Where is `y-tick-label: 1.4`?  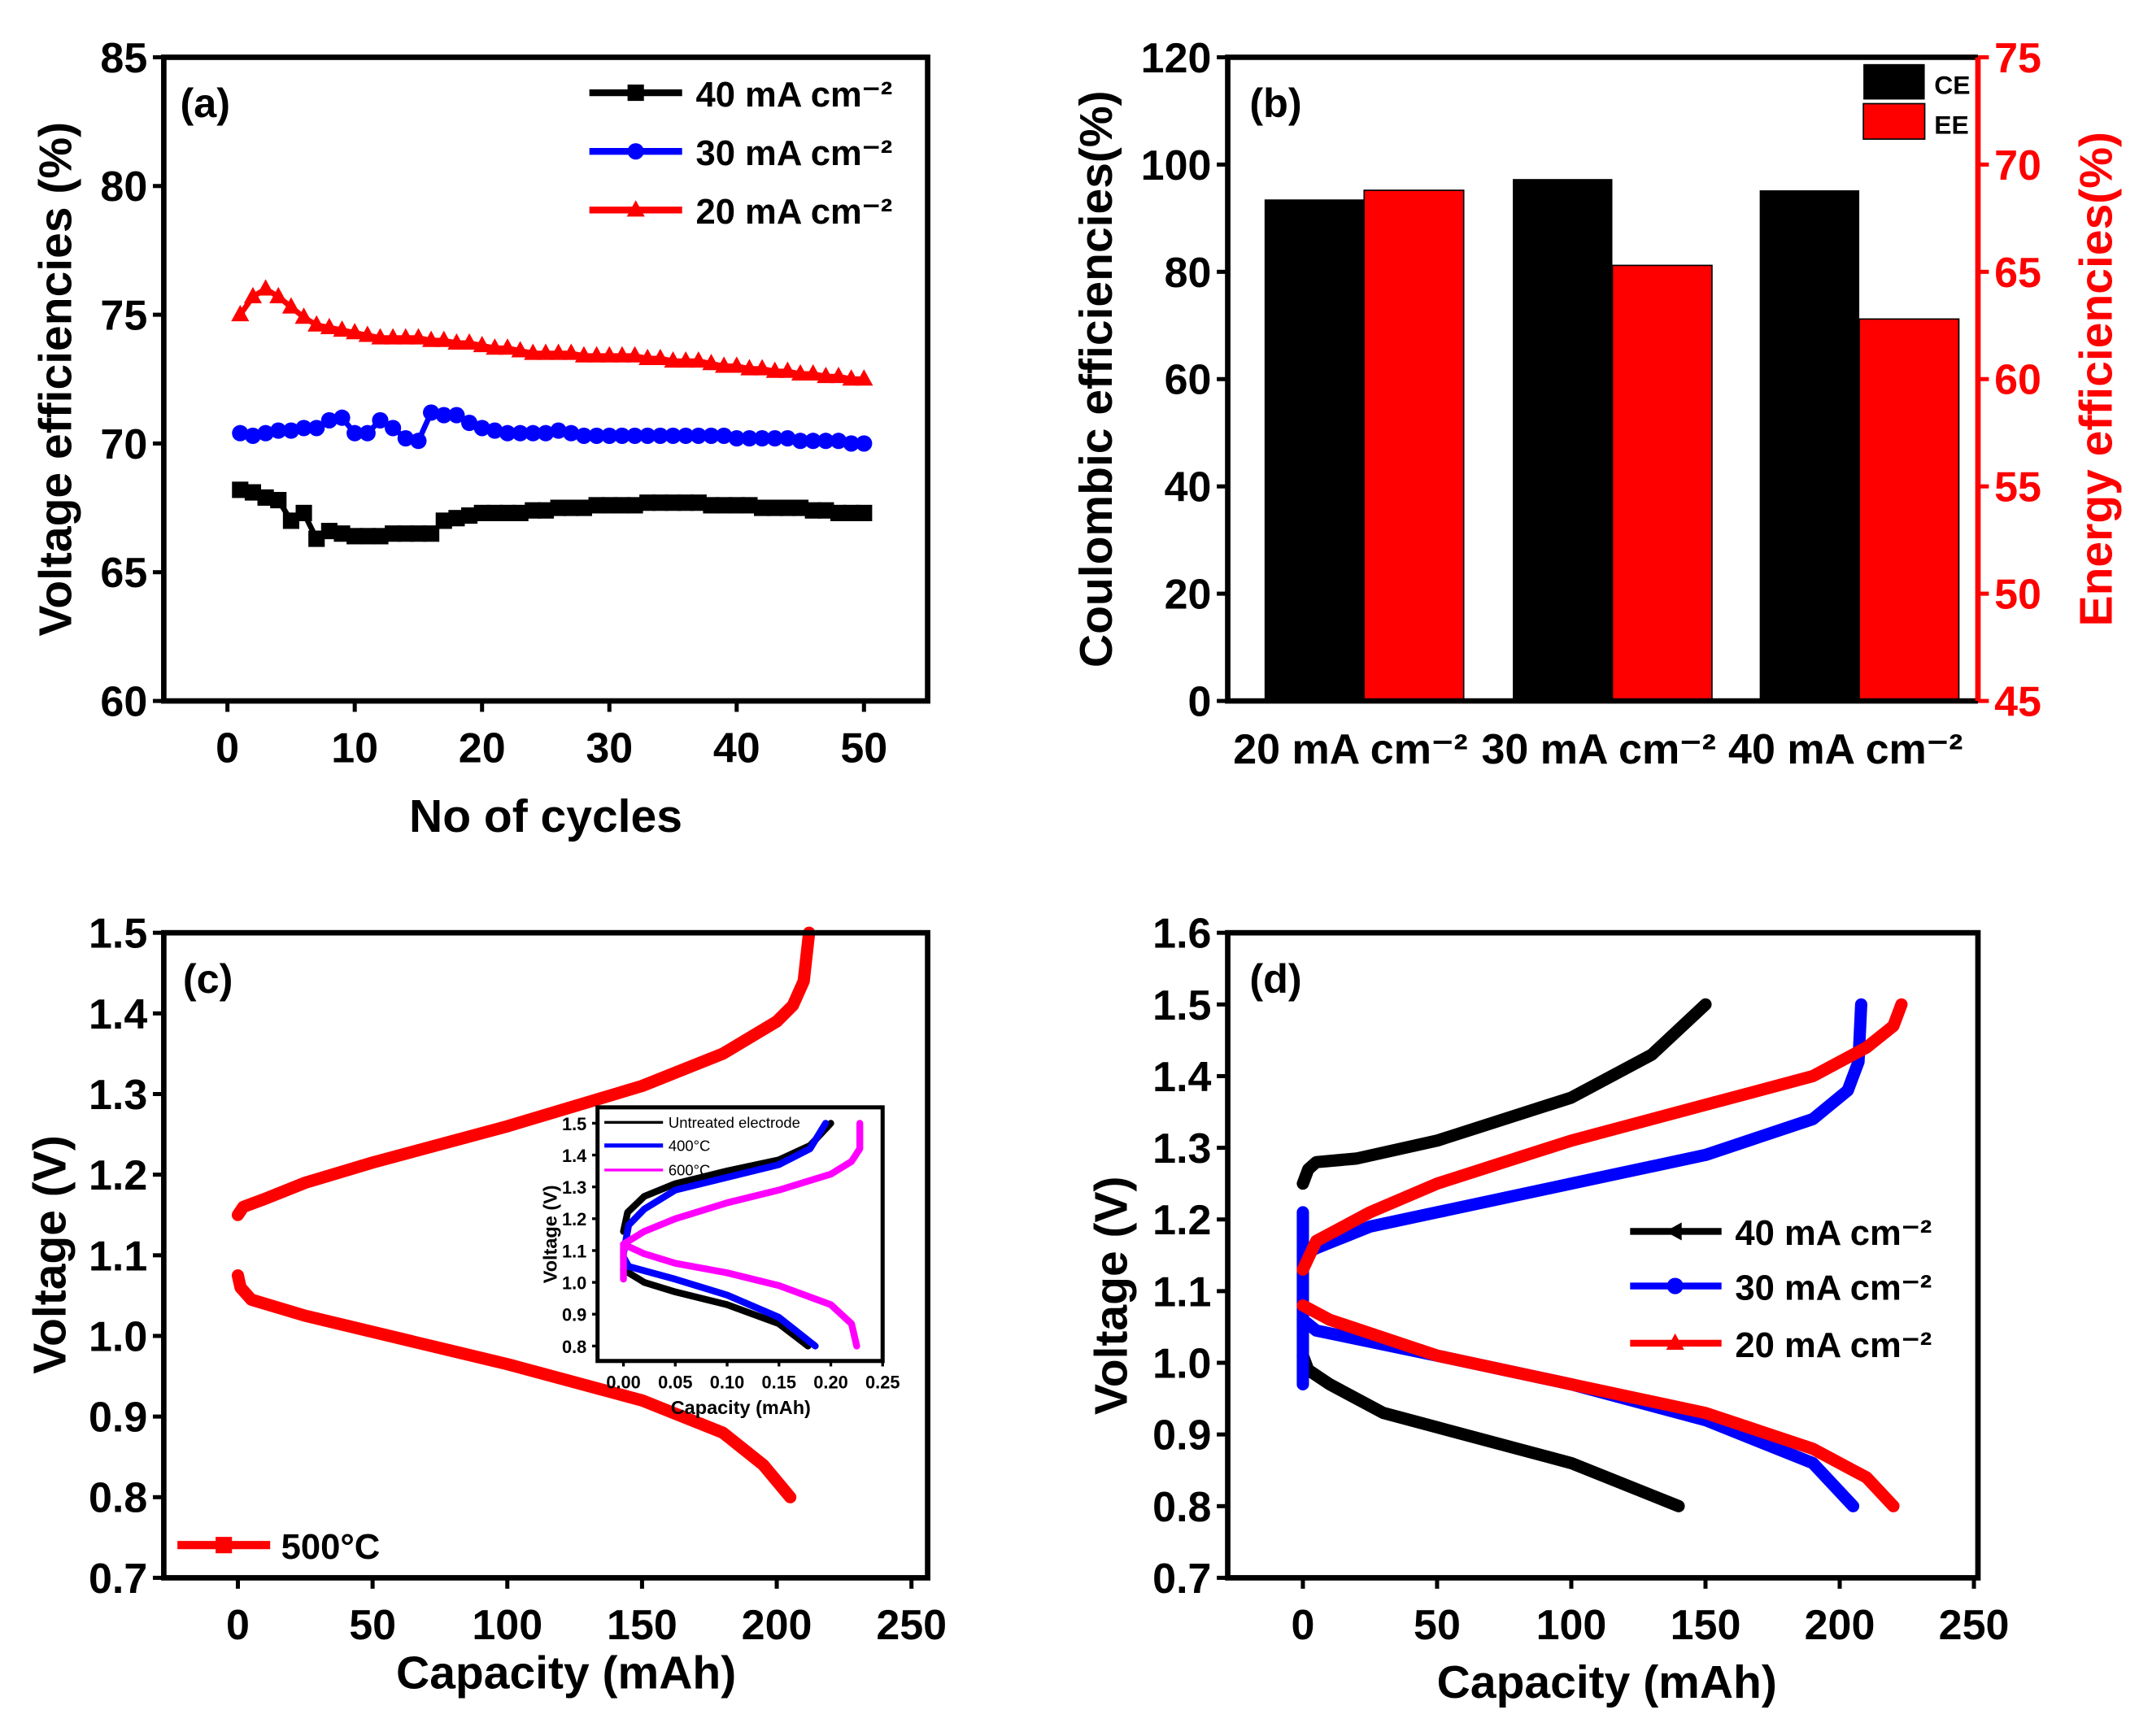 y-tick-label: 1.4 is located at coordinates (1181, 1077).